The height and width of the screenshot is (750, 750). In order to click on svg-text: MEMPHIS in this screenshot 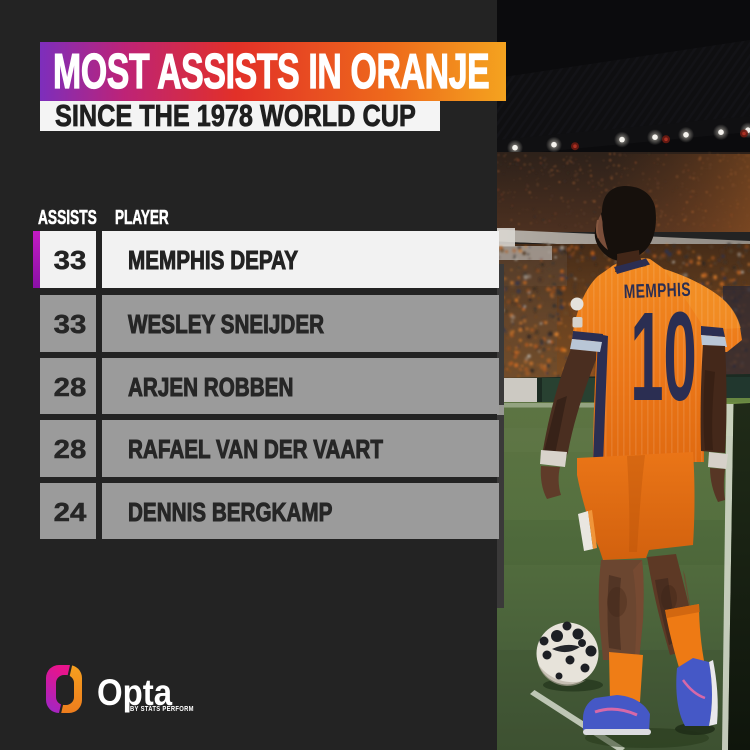, I will do `click(657, 291)`.